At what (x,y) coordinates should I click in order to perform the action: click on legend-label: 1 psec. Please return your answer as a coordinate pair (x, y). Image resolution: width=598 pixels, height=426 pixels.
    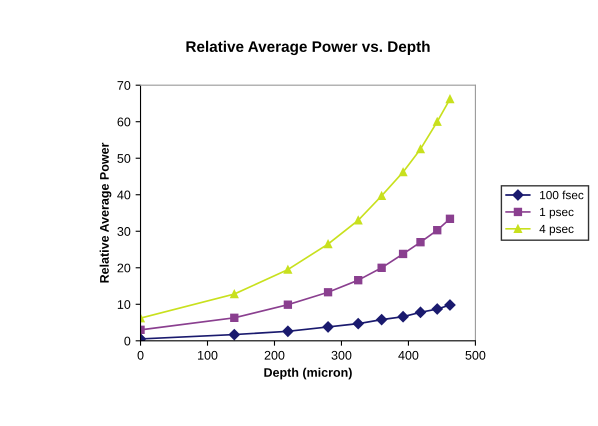
    Looking at the image, I should click on (557, 213).